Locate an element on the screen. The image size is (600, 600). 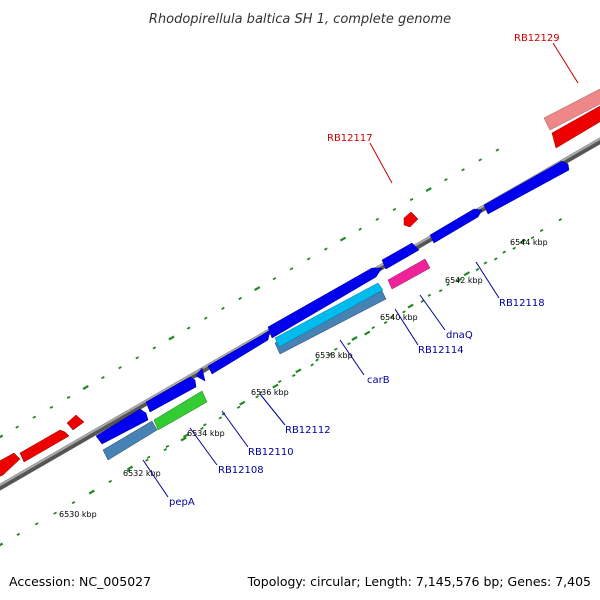
leader-line-rb12114 is located at coordinates (406, 327).